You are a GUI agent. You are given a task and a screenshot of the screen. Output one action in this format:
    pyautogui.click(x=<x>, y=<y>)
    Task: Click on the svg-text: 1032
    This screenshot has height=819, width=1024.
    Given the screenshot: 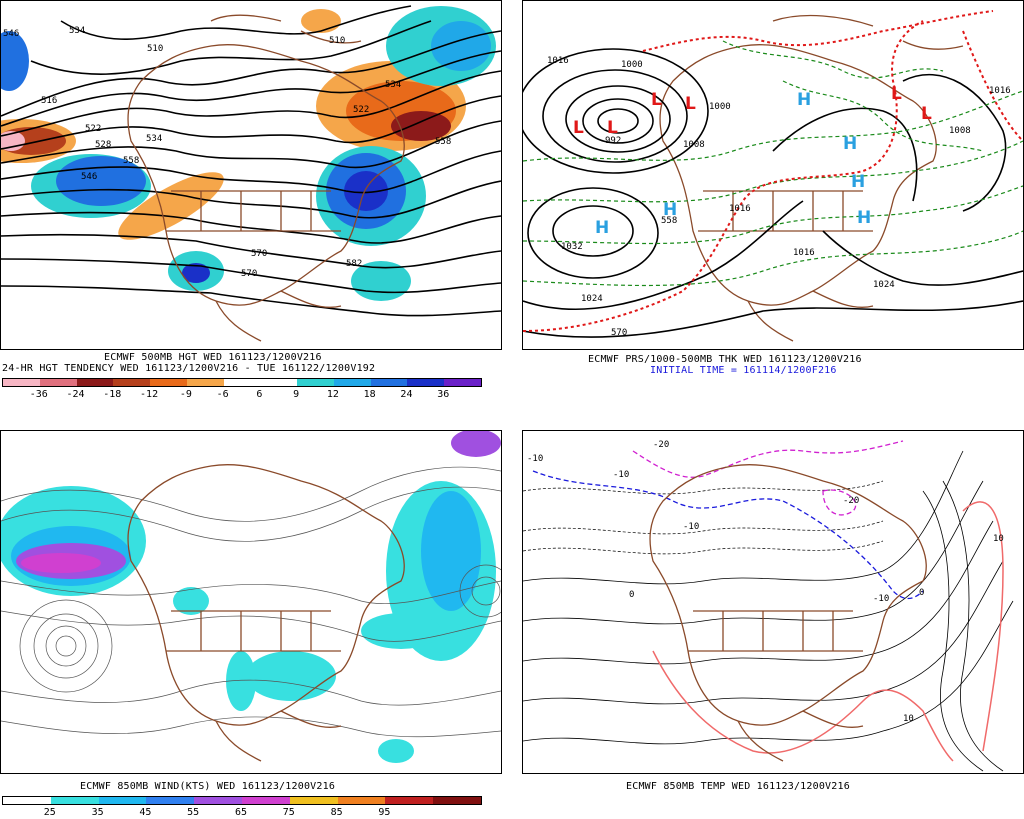 What is the action you would take?
    pyautogui.click(x=572, y=247)
    